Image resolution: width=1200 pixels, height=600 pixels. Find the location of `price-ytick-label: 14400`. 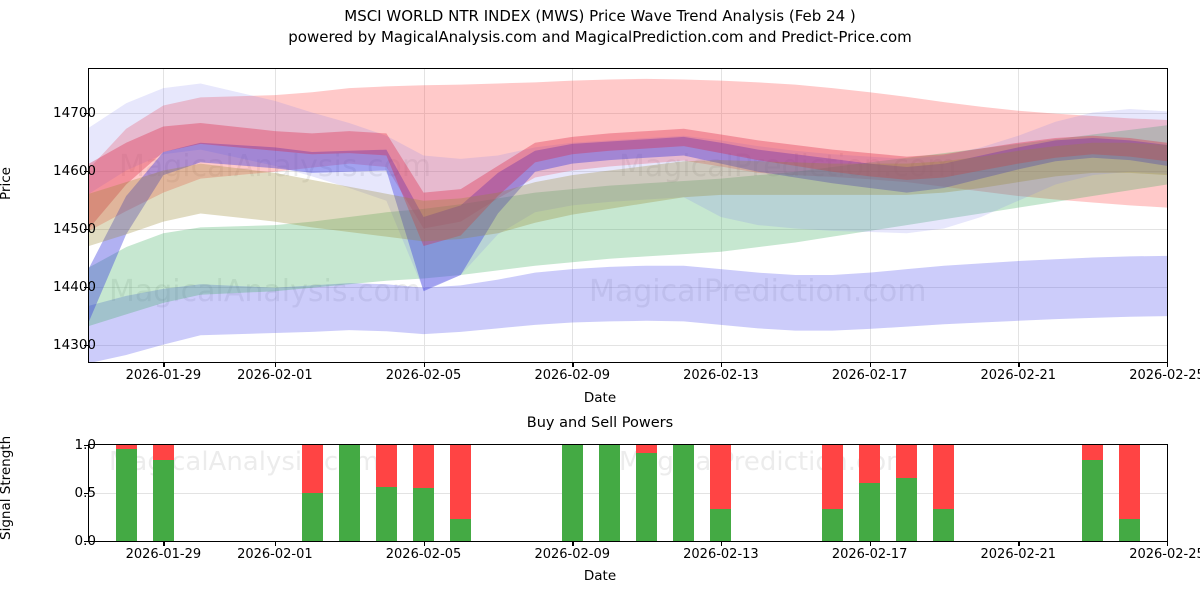

price-ytick-label: 14400 is located at coordinates (74, 286).